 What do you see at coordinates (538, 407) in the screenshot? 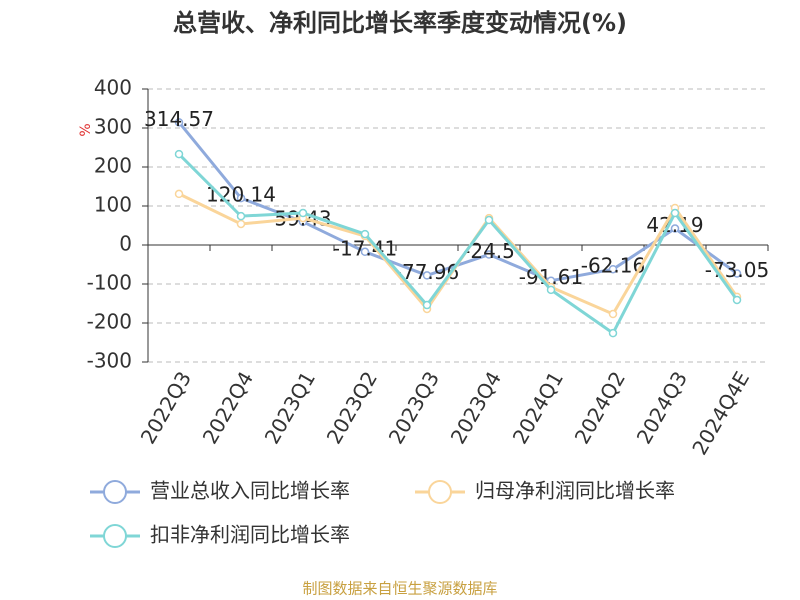
I see `x-tick-label: 2024Q1` at bounding box center [538, 407].